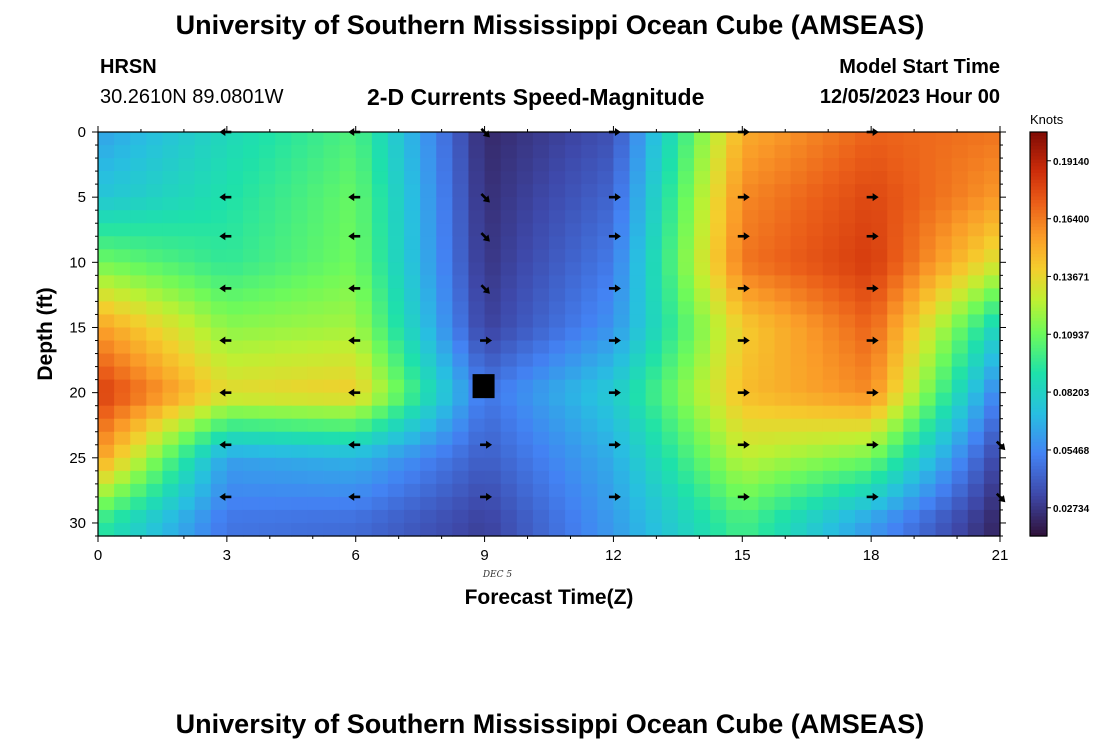 This screenshot has height=750, width=1100. Describe the element at coordinates (192, 97) in the screenshot. I see `station-coordinates: 30.2610N 89.0801W` at that location.